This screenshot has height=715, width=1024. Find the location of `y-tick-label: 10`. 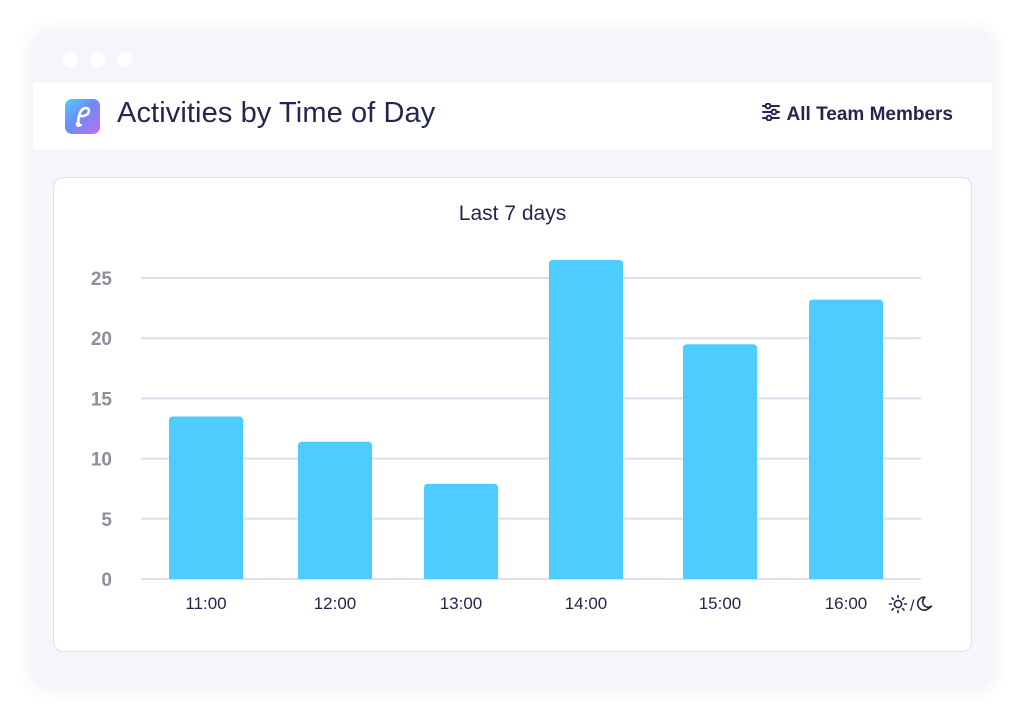

y-tick-label: 10 is located at coordinates (101, 460).